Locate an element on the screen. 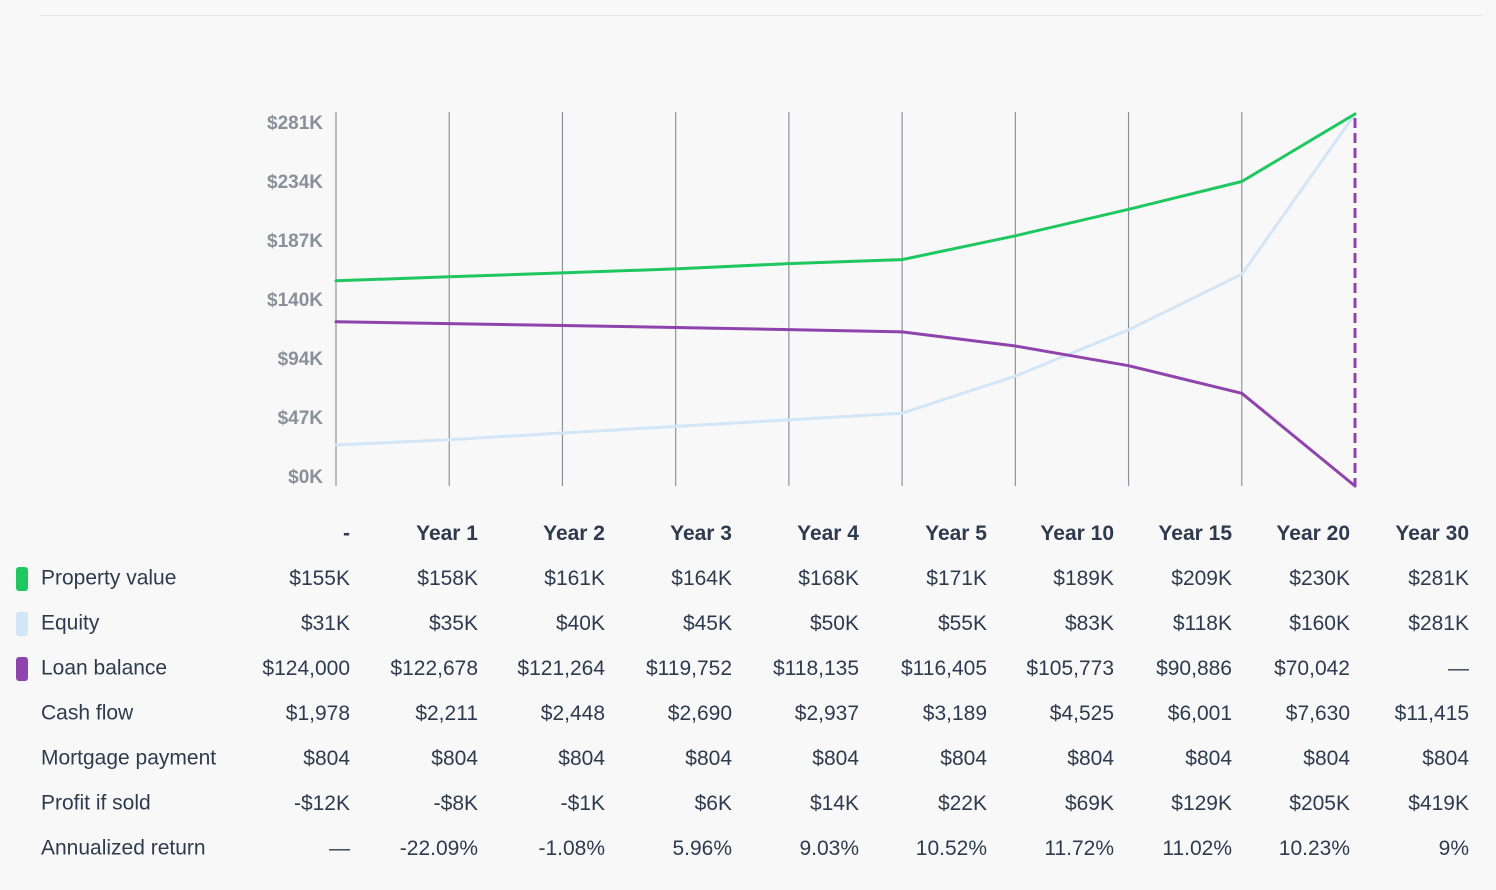 This screenshot has width=1496, height=890. column-header: Year 20 is located at coordinates (1313, 533).